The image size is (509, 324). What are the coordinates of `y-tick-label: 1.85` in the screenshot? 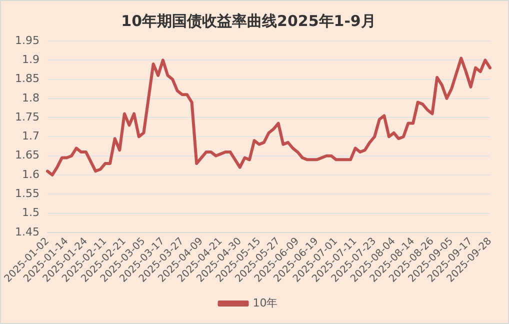 It's located at (27, 79).